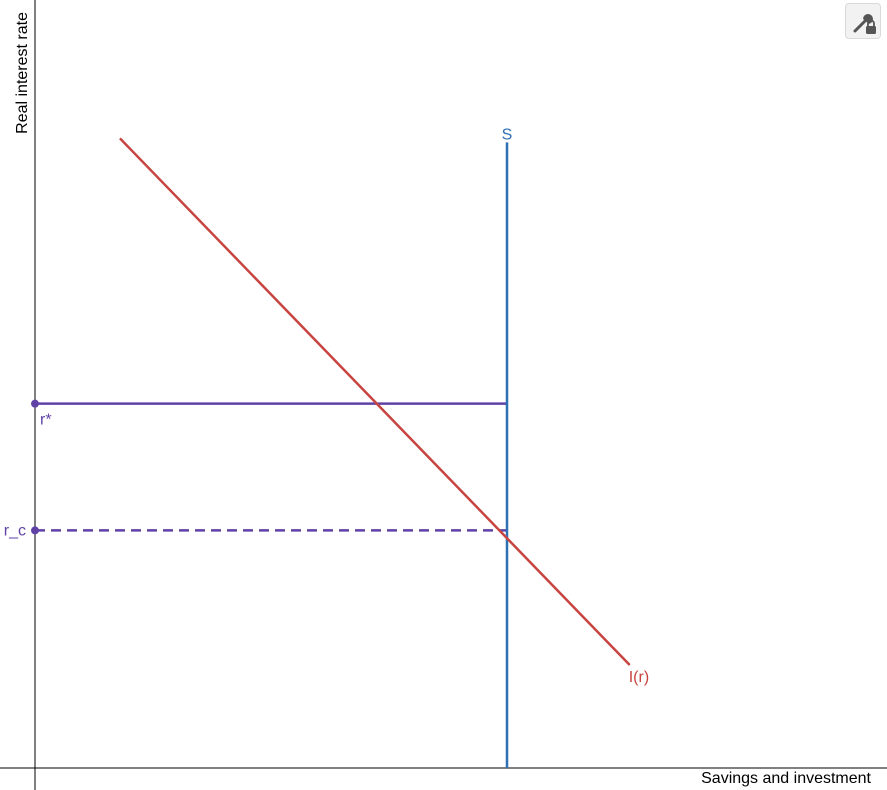  What do you see at coordinates (507, 134) in the screenshot?
I see `series-label-s: S` at bounding box center [507, 134].